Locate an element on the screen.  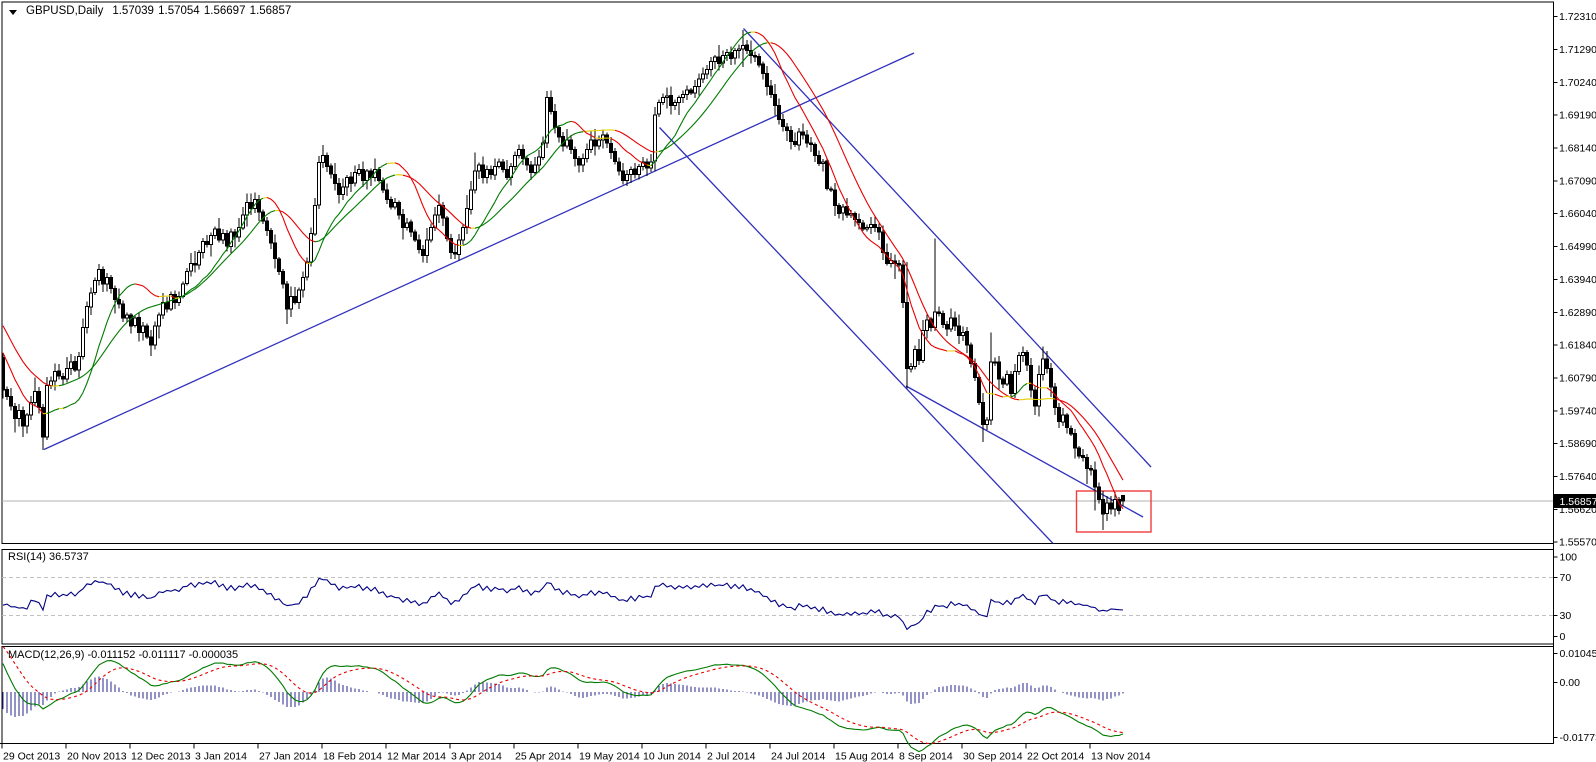
time-axis-label: 13 Nov 2014 is located at coordinates (1121, 756).